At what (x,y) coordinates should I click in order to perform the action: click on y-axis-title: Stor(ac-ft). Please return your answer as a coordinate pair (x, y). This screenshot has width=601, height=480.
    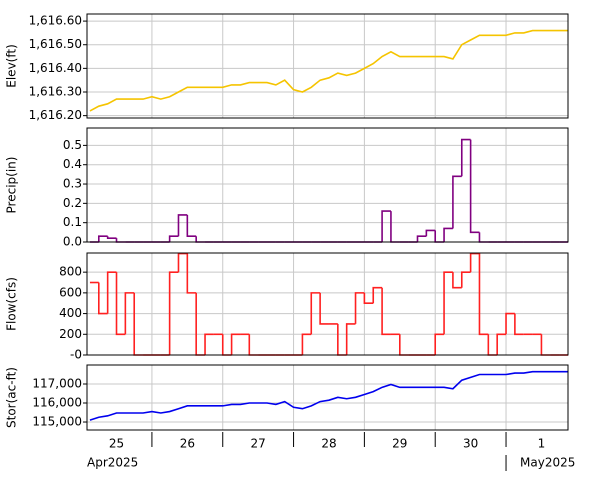
    Looking at the image, I should click on (12, 397).